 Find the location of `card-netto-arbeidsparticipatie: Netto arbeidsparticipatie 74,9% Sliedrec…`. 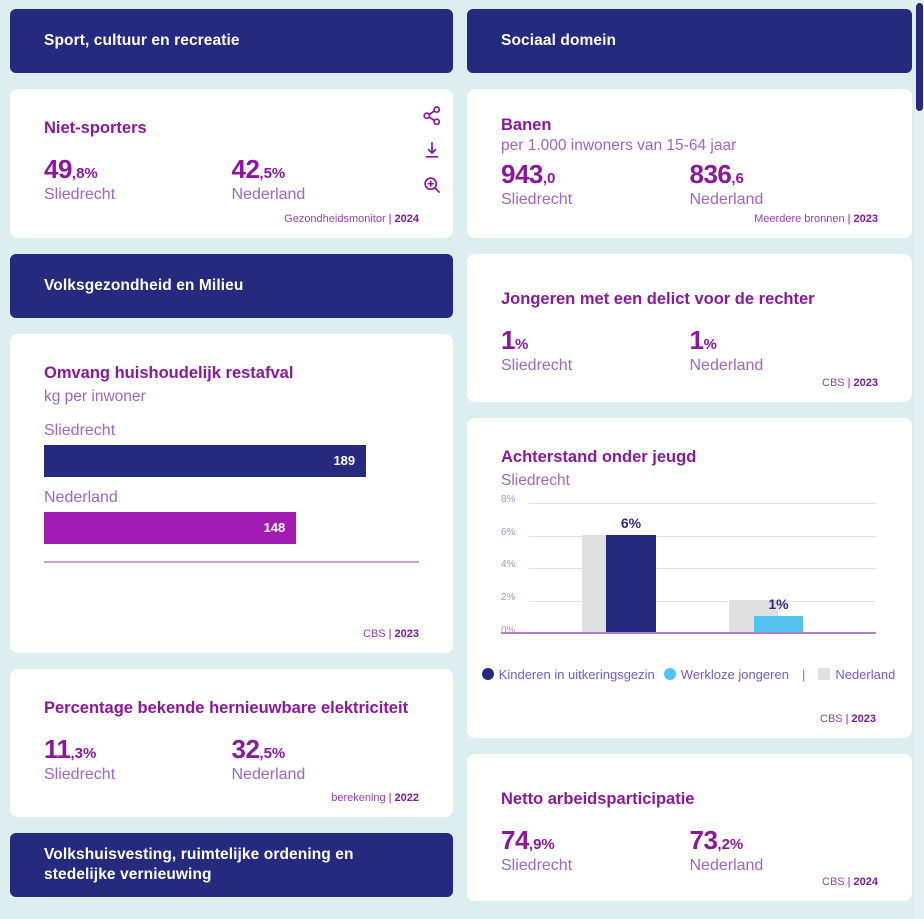

card-netto-arbeidsparticipatie: Netto arbeidsparticipatie 74,9% Sliedrec… is located at coordinates (689, 827).